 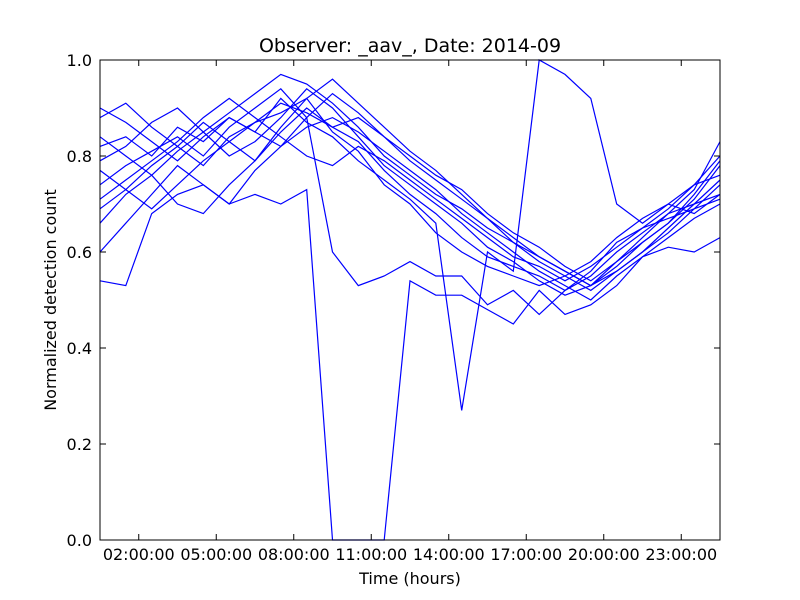 I want to click on y-tick-label: 0.8, so click(x=79, y=156).